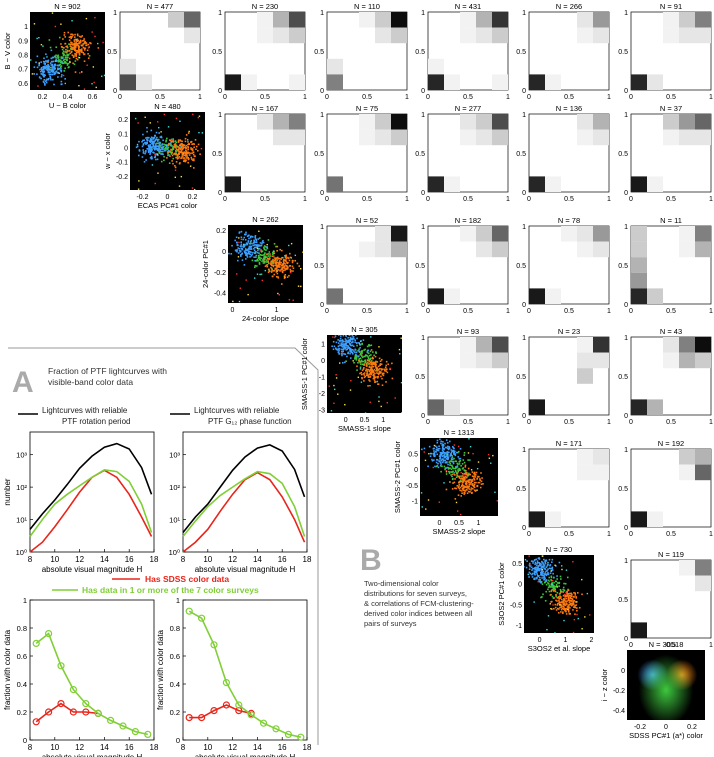 This screenshot has height=757, width=714. Describe the element at coordinates (282, 747) in the screenshot. I see `x-tick-label: 16` at that location.